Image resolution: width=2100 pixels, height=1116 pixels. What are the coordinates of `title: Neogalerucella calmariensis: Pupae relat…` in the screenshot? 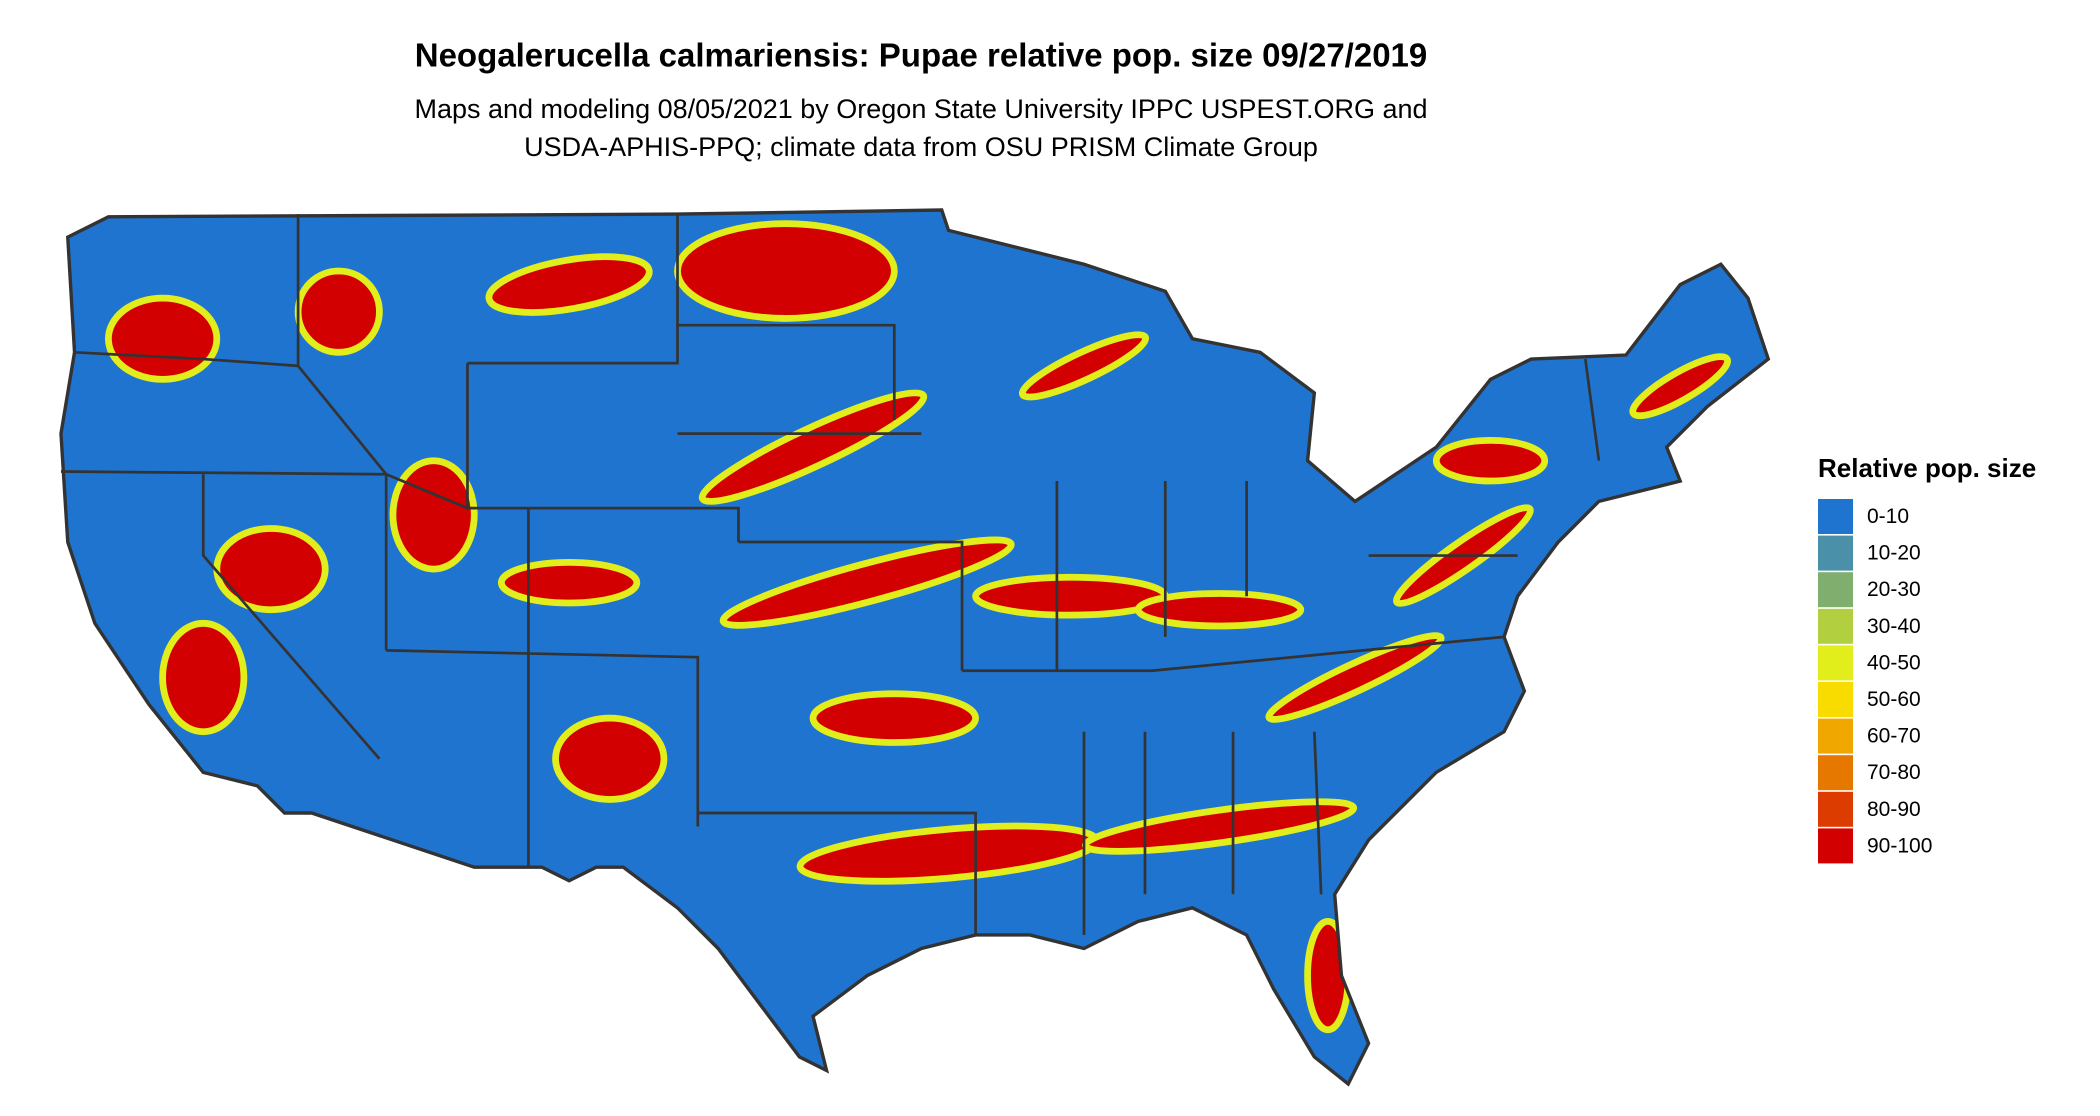 It's located at (921, 55).